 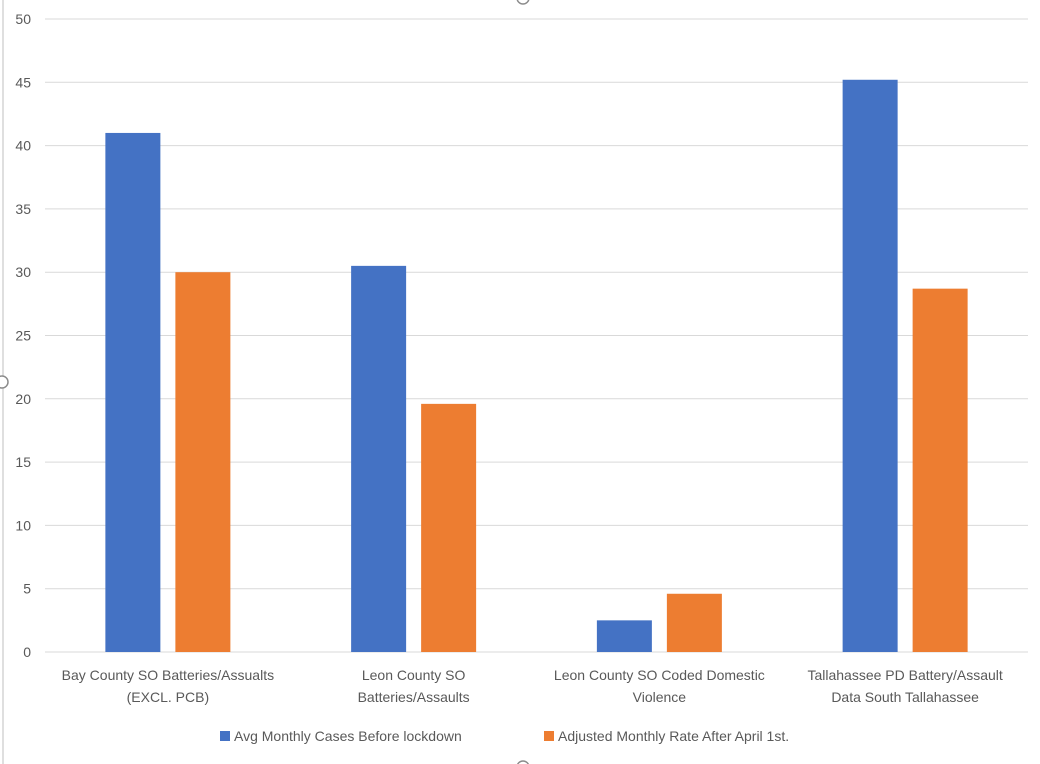 What do you see at coordinates (23, 146) in the screenshot?
I see `y-tick-label: 40` at bounding box center [23, 146].